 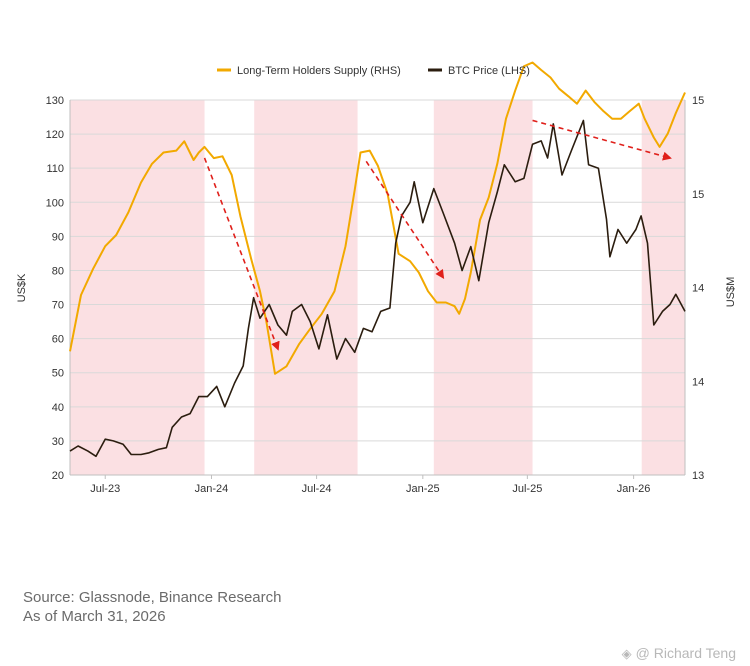 What do you see at coordinates (58, 271) in the screenshot?
I see `y-left-tick-label: 80` at bounding box center [58, 271].